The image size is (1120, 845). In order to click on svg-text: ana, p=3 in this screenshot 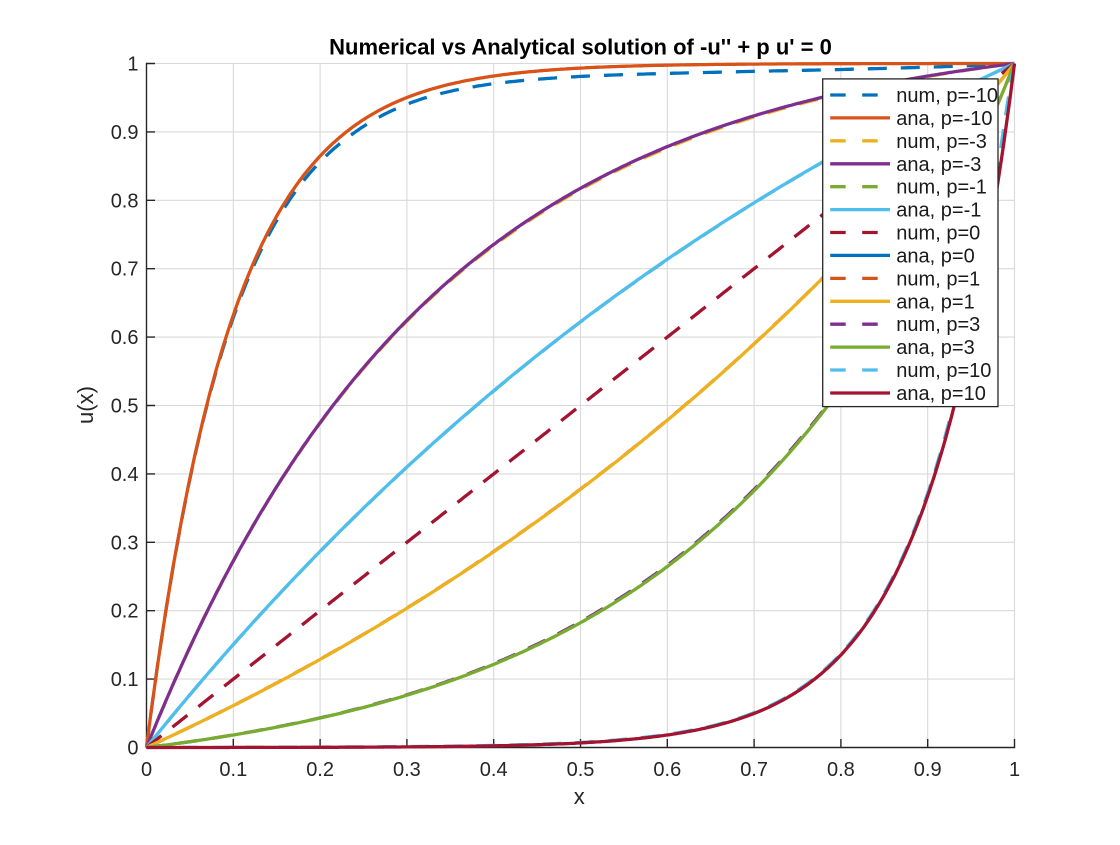, I will do `click(935, 348)`.